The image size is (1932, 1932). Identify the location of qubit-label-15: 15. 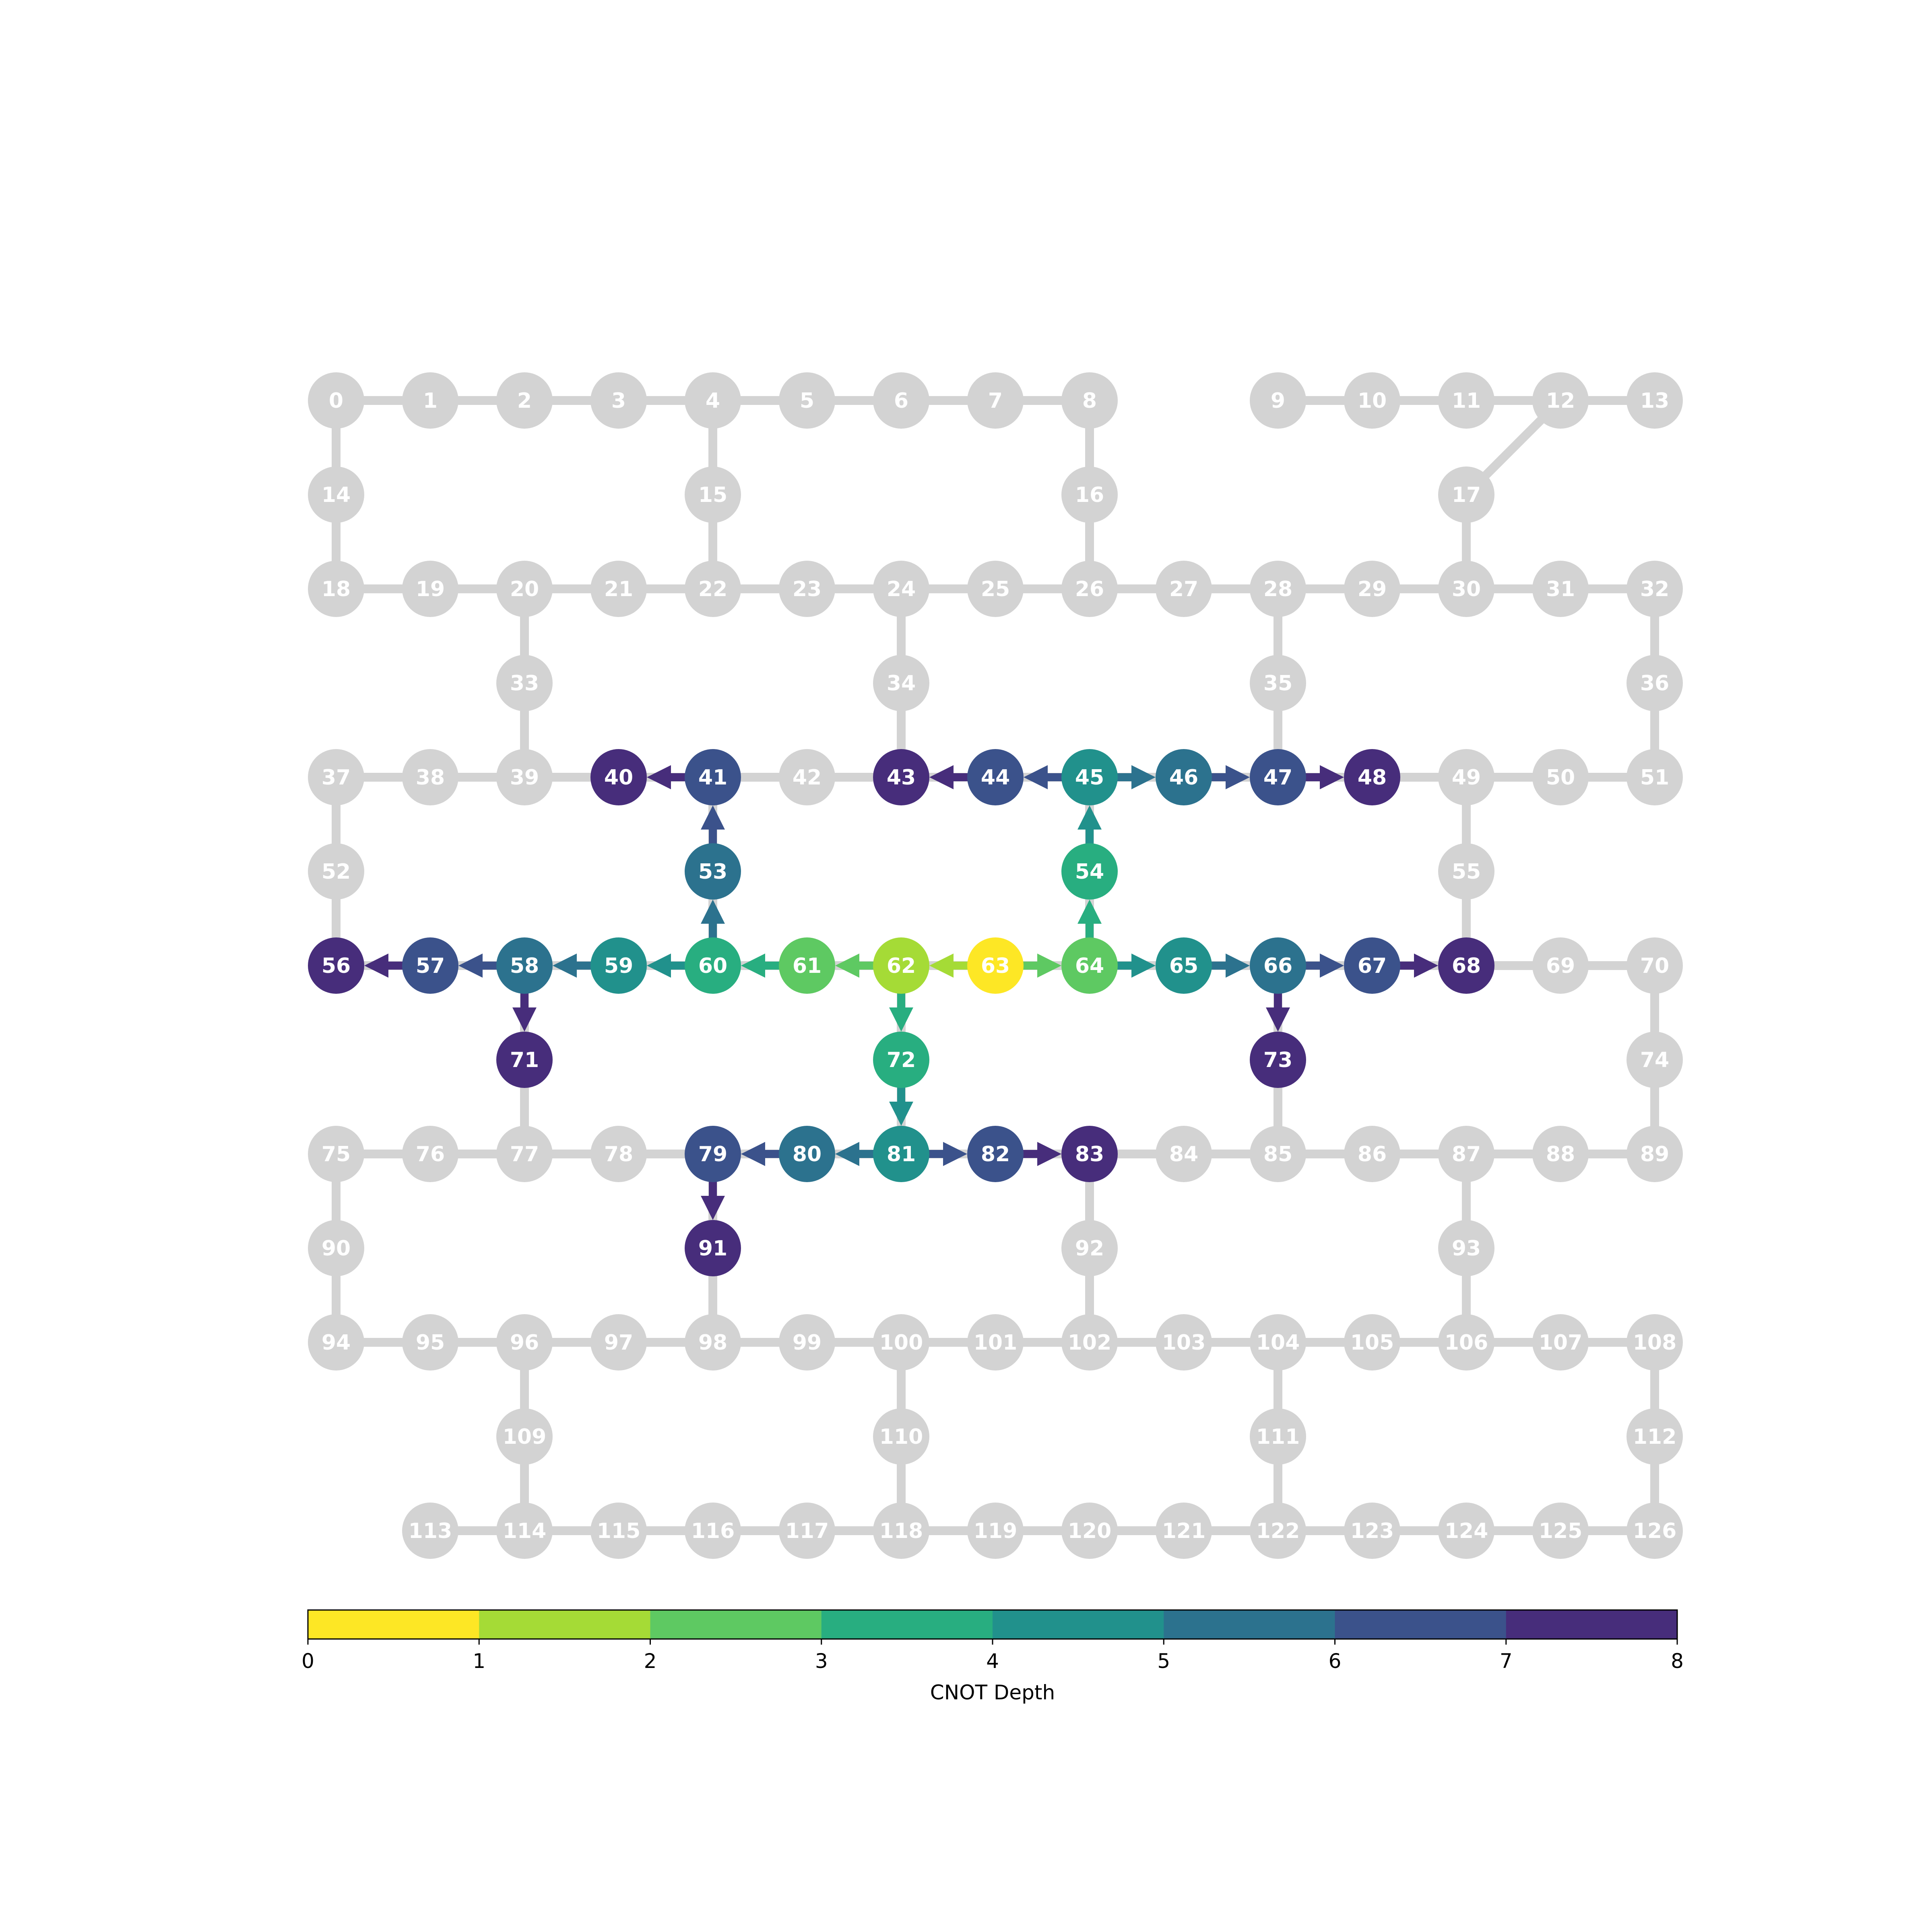
(712, 495).